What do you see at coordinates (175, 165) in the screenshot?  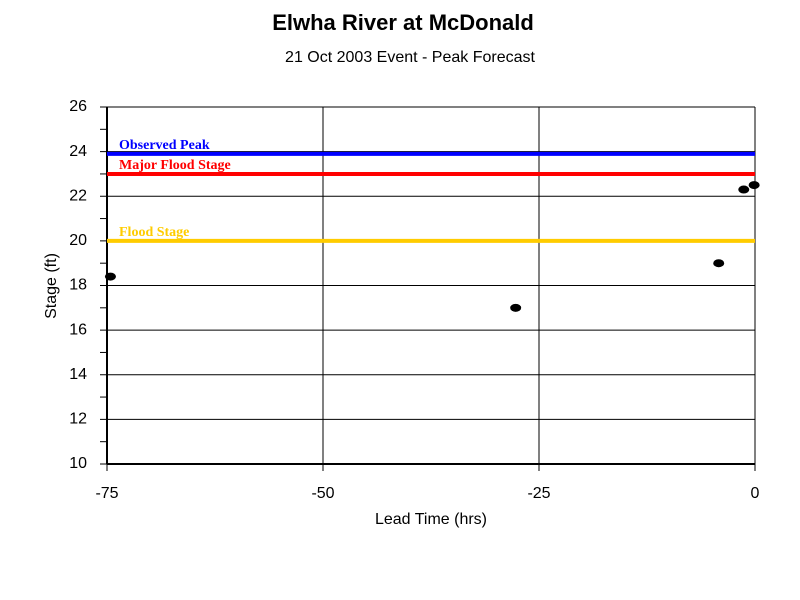 I see `reference-label: Major Flood Stage` at bounding box center [175, 165].